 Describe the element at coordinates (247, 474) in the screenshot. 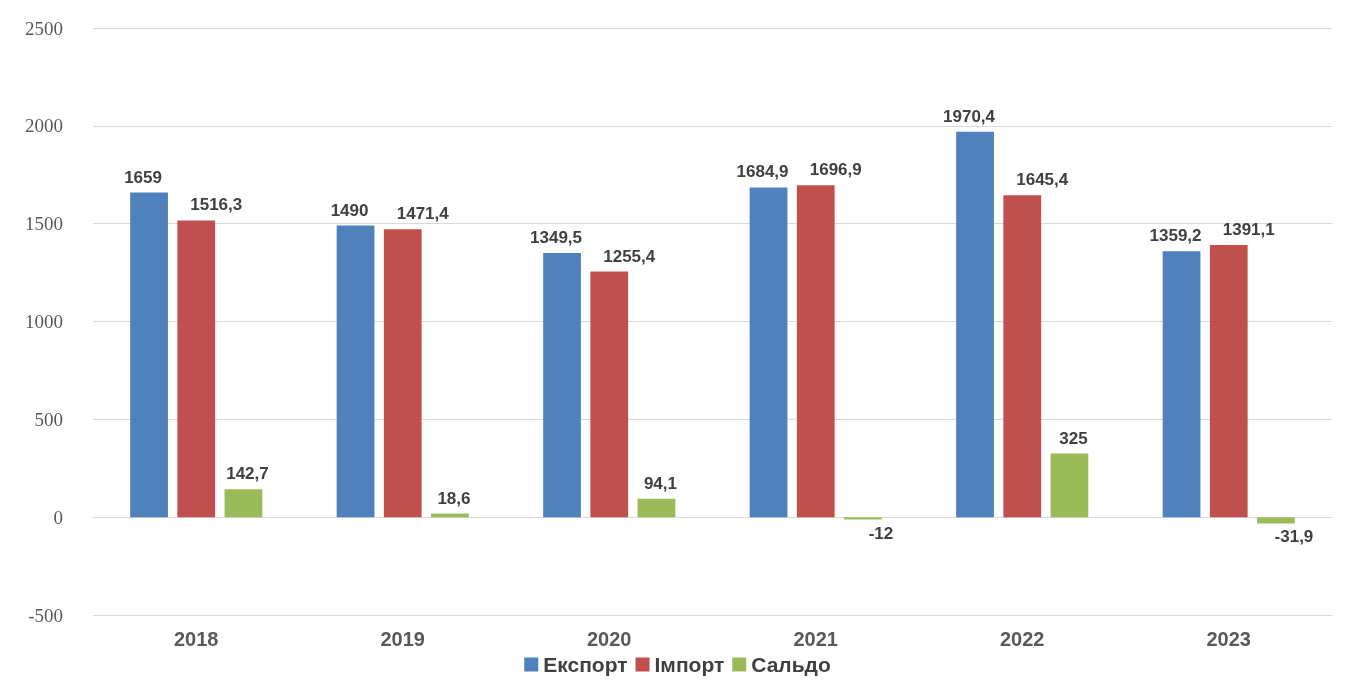

I see `data-label: 142,7` at that location.